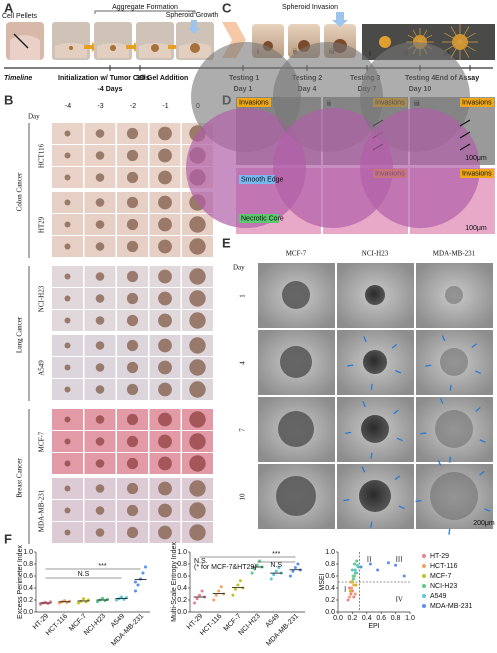  What do you see at coordinates (68, 106) in the screenshot?
I see `column-label: -4` at bounding box center [68, 106].